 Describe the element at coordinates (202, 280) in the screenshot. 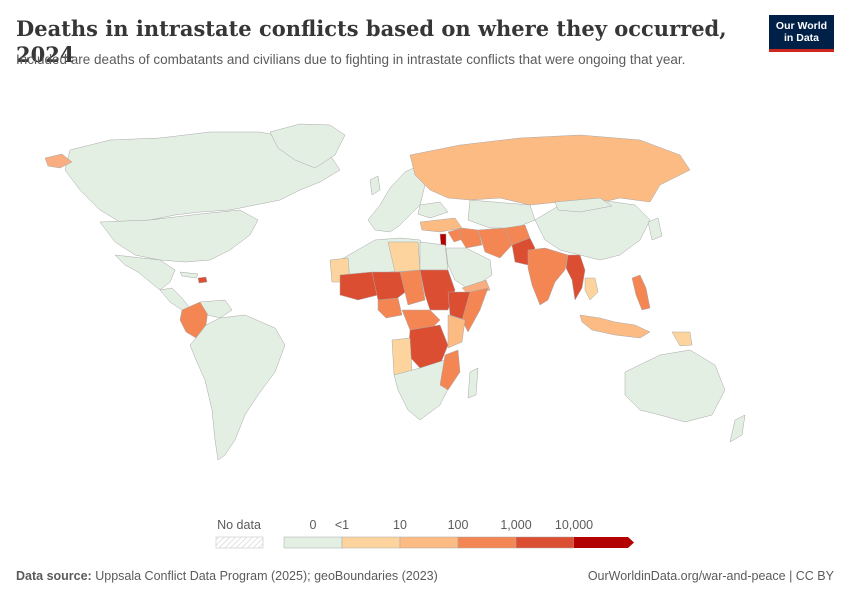

I see `region-haiti` at that location.